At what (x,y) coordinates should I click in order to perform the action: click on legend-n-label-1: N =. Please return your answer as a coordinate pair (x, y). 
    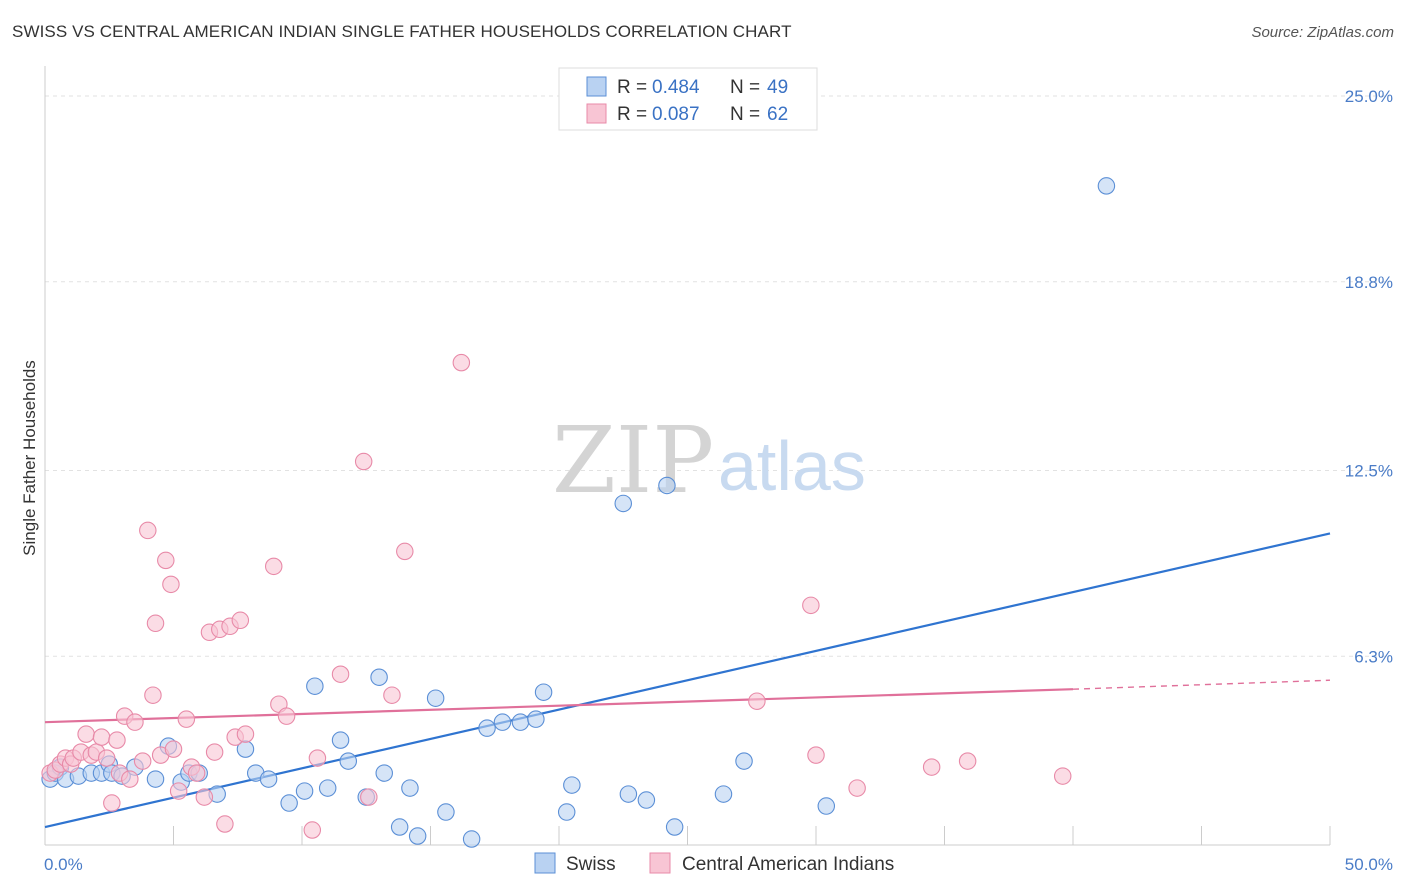
    Looking at the image, I should click on (745, 87).